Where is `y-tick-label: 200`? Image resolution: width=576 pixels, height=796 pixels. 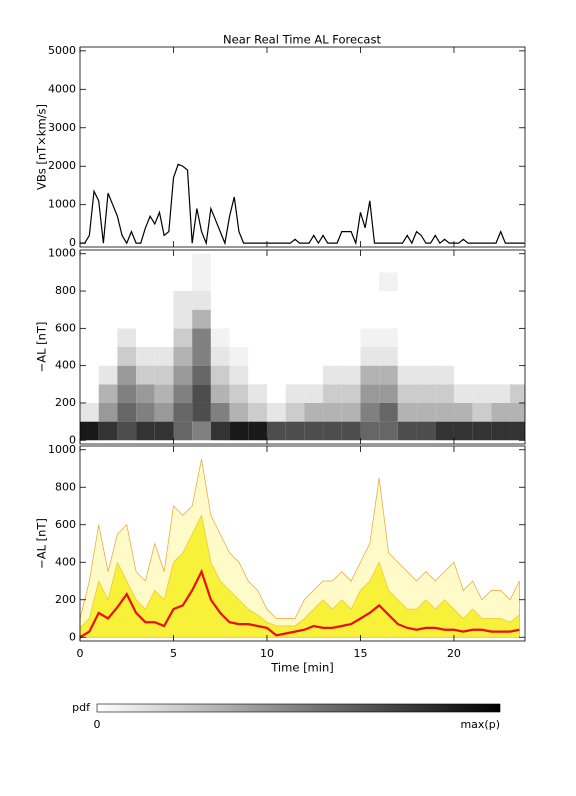
y-tick-label: 200 is located at coordinates (65, 599).